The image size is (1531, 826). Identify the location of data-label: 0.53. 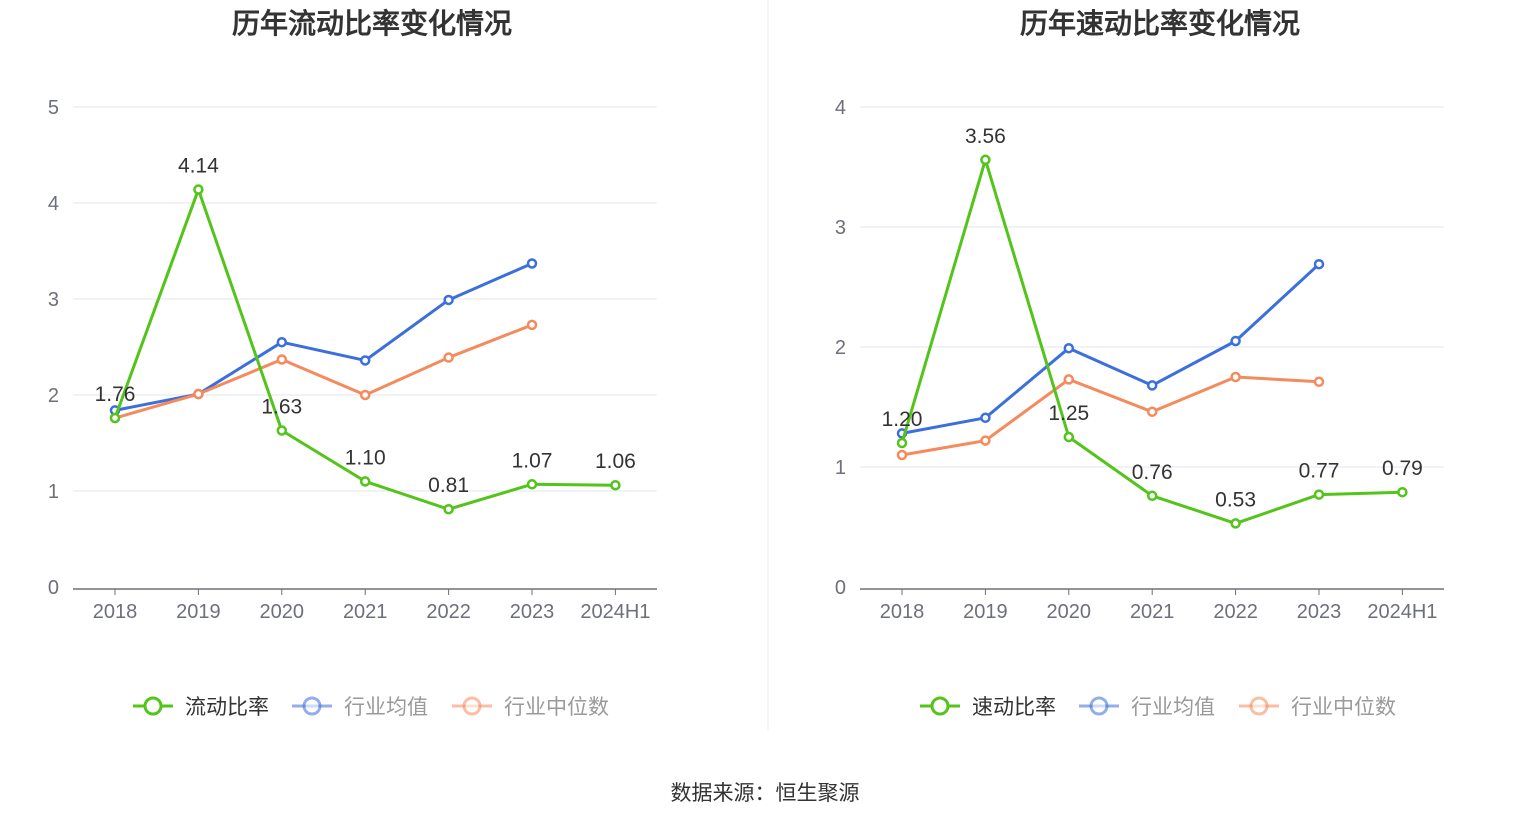
(1235, 499).